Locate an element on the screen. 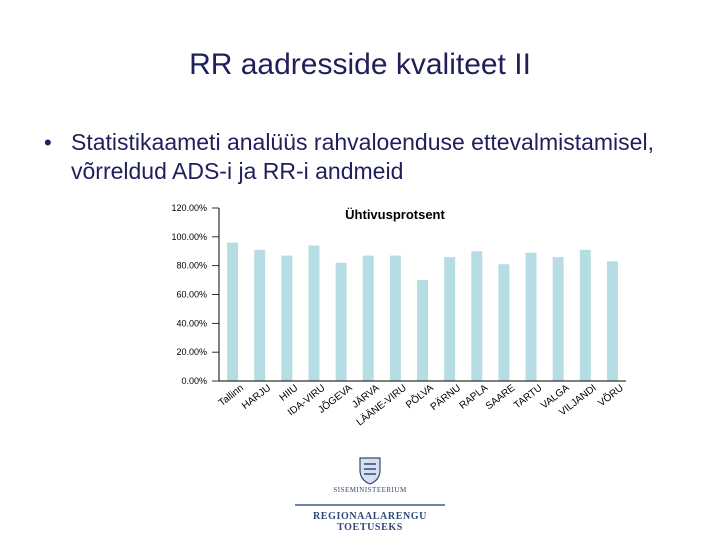  program-name: REGIONAALARENGU TOETUSEKS is located at coordinates (369, 522).